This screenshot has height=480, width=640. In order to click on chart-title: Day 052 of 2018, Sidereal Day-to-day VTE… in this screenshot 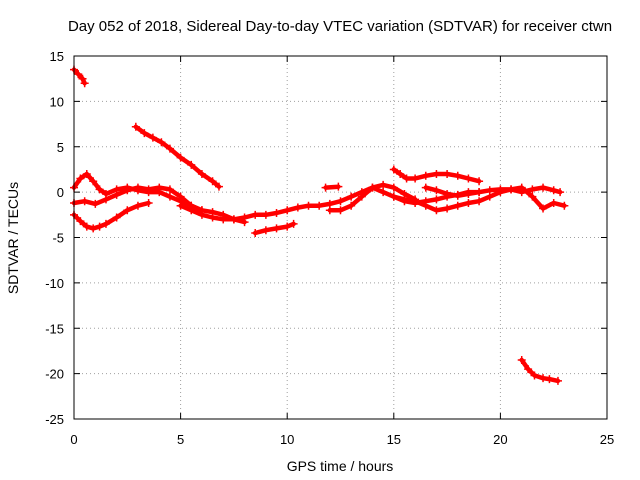, I will do `click(340, 26)`.